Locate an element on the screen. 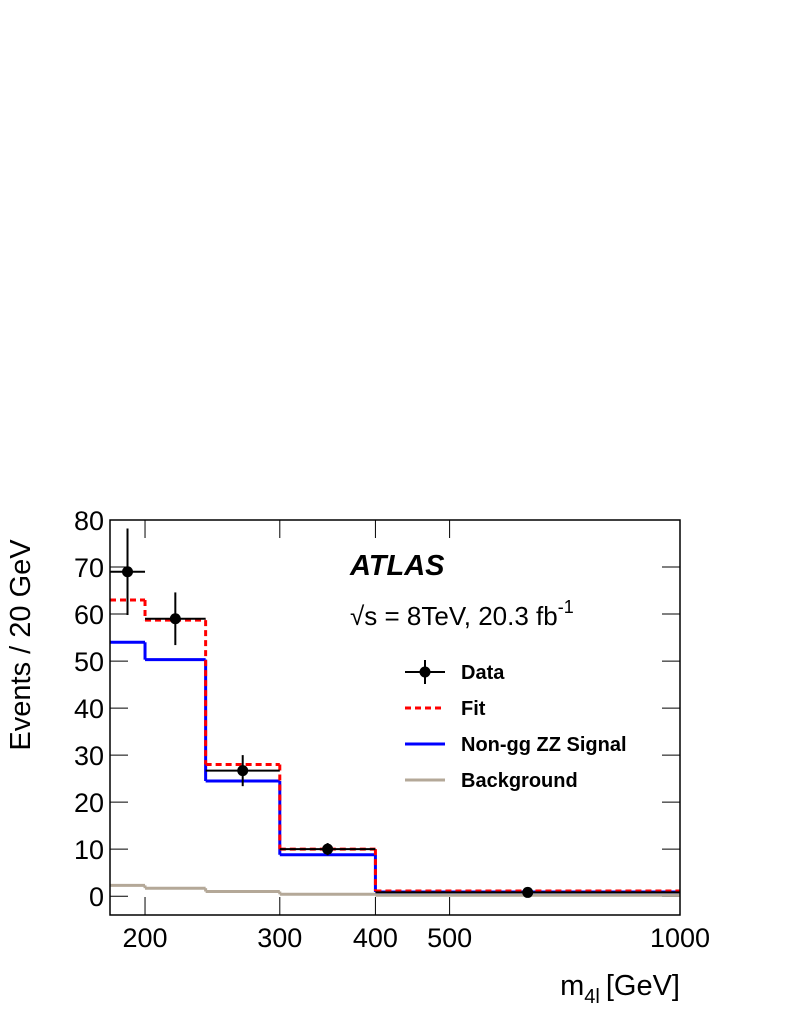  annotation-sup: -1 is located at coordinates (566, 607).